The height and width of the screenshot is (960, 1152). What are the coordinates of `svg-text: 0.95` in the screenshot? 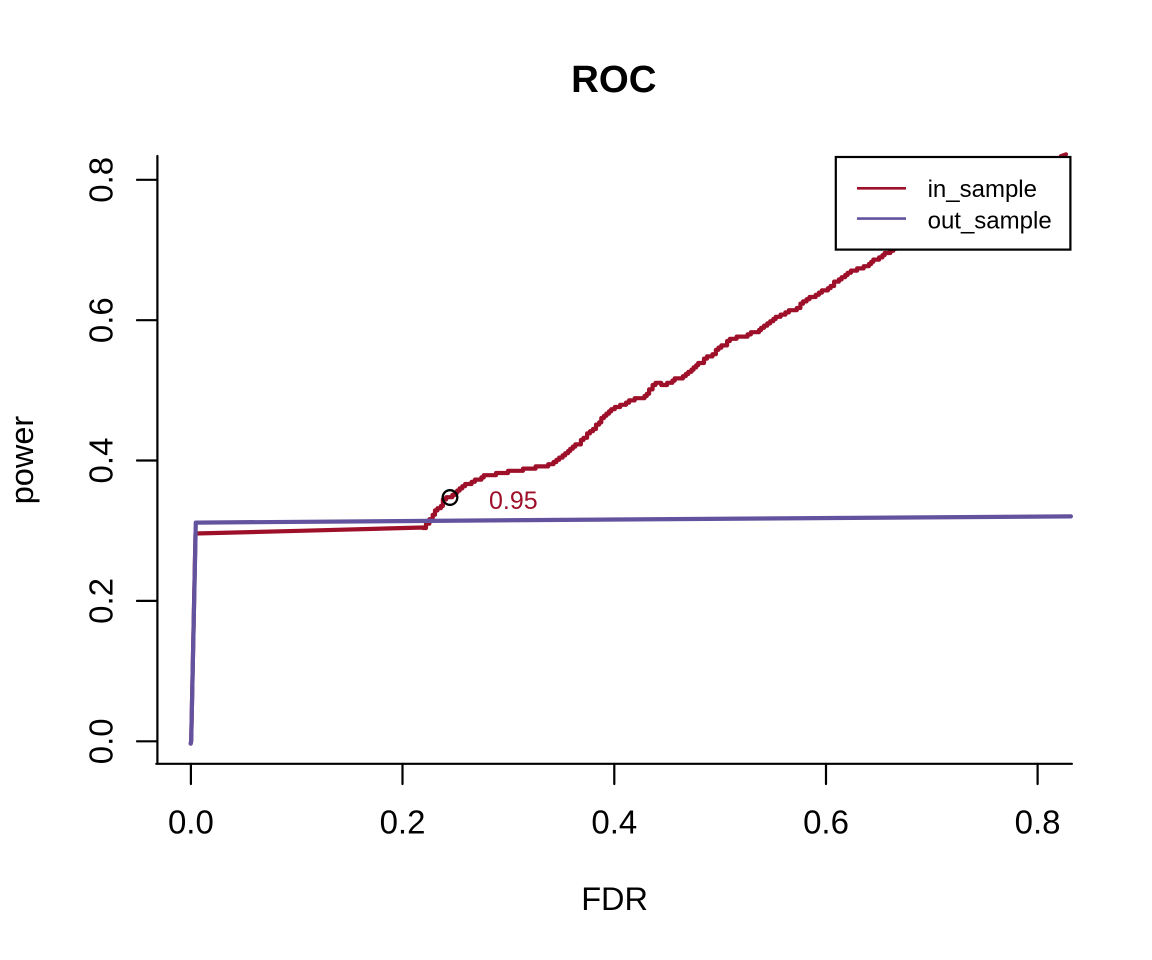 It's located at (513, 501).